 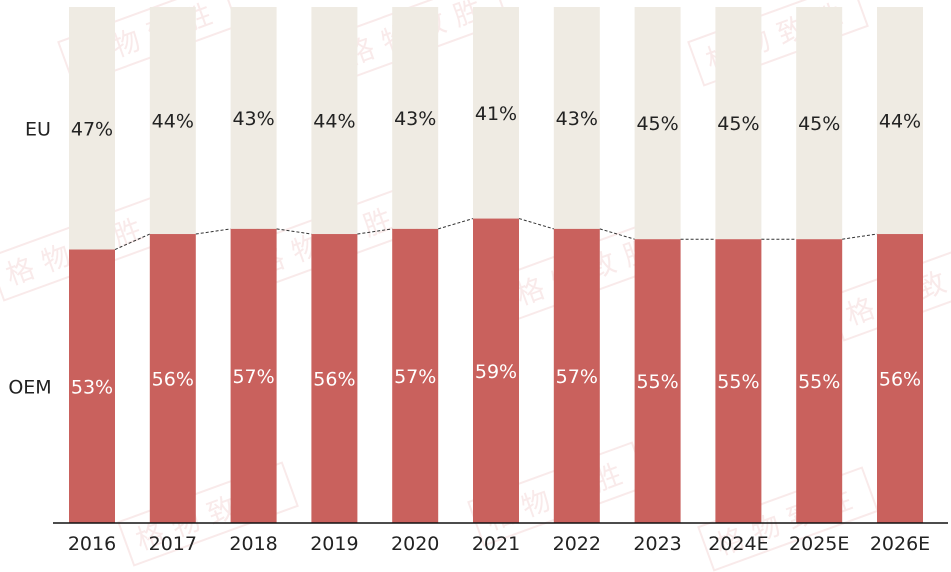 I want to click on data-label-oem-2018: 57%, so click(x=253, y=377).